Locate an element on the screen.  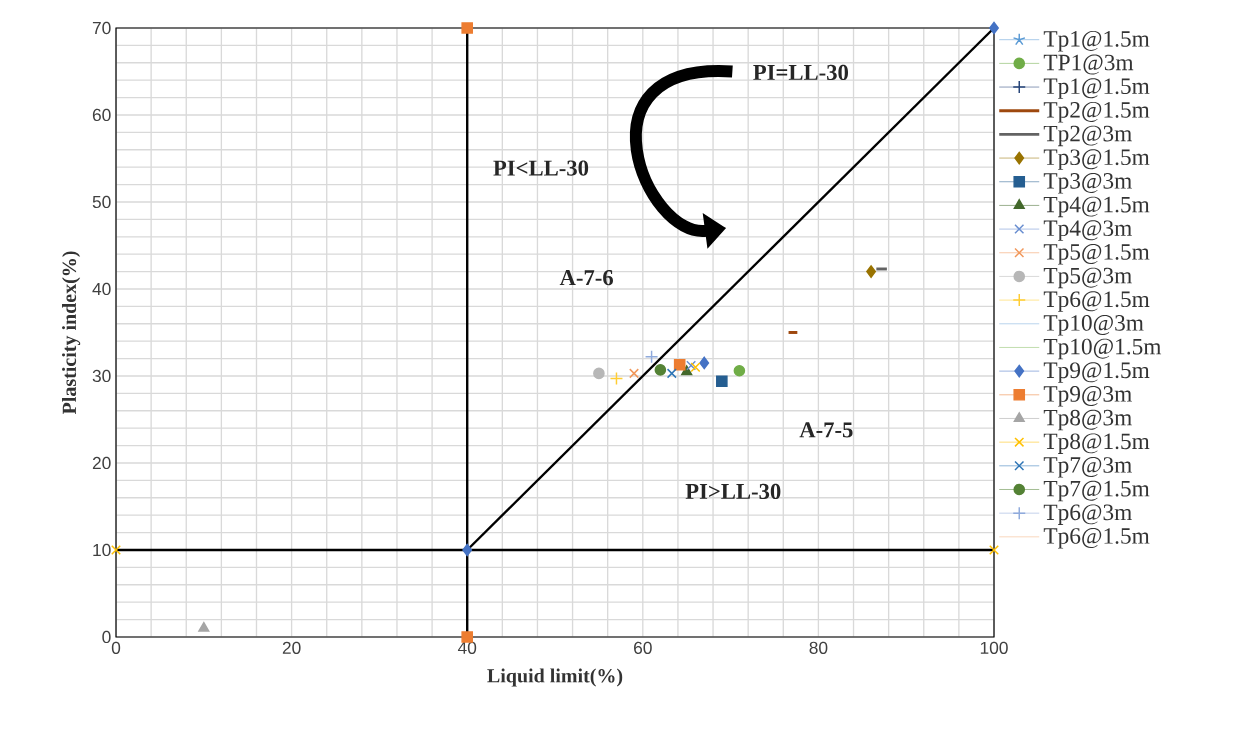
legend-label: Tp10@3m is located at coordinates (1093, 325).